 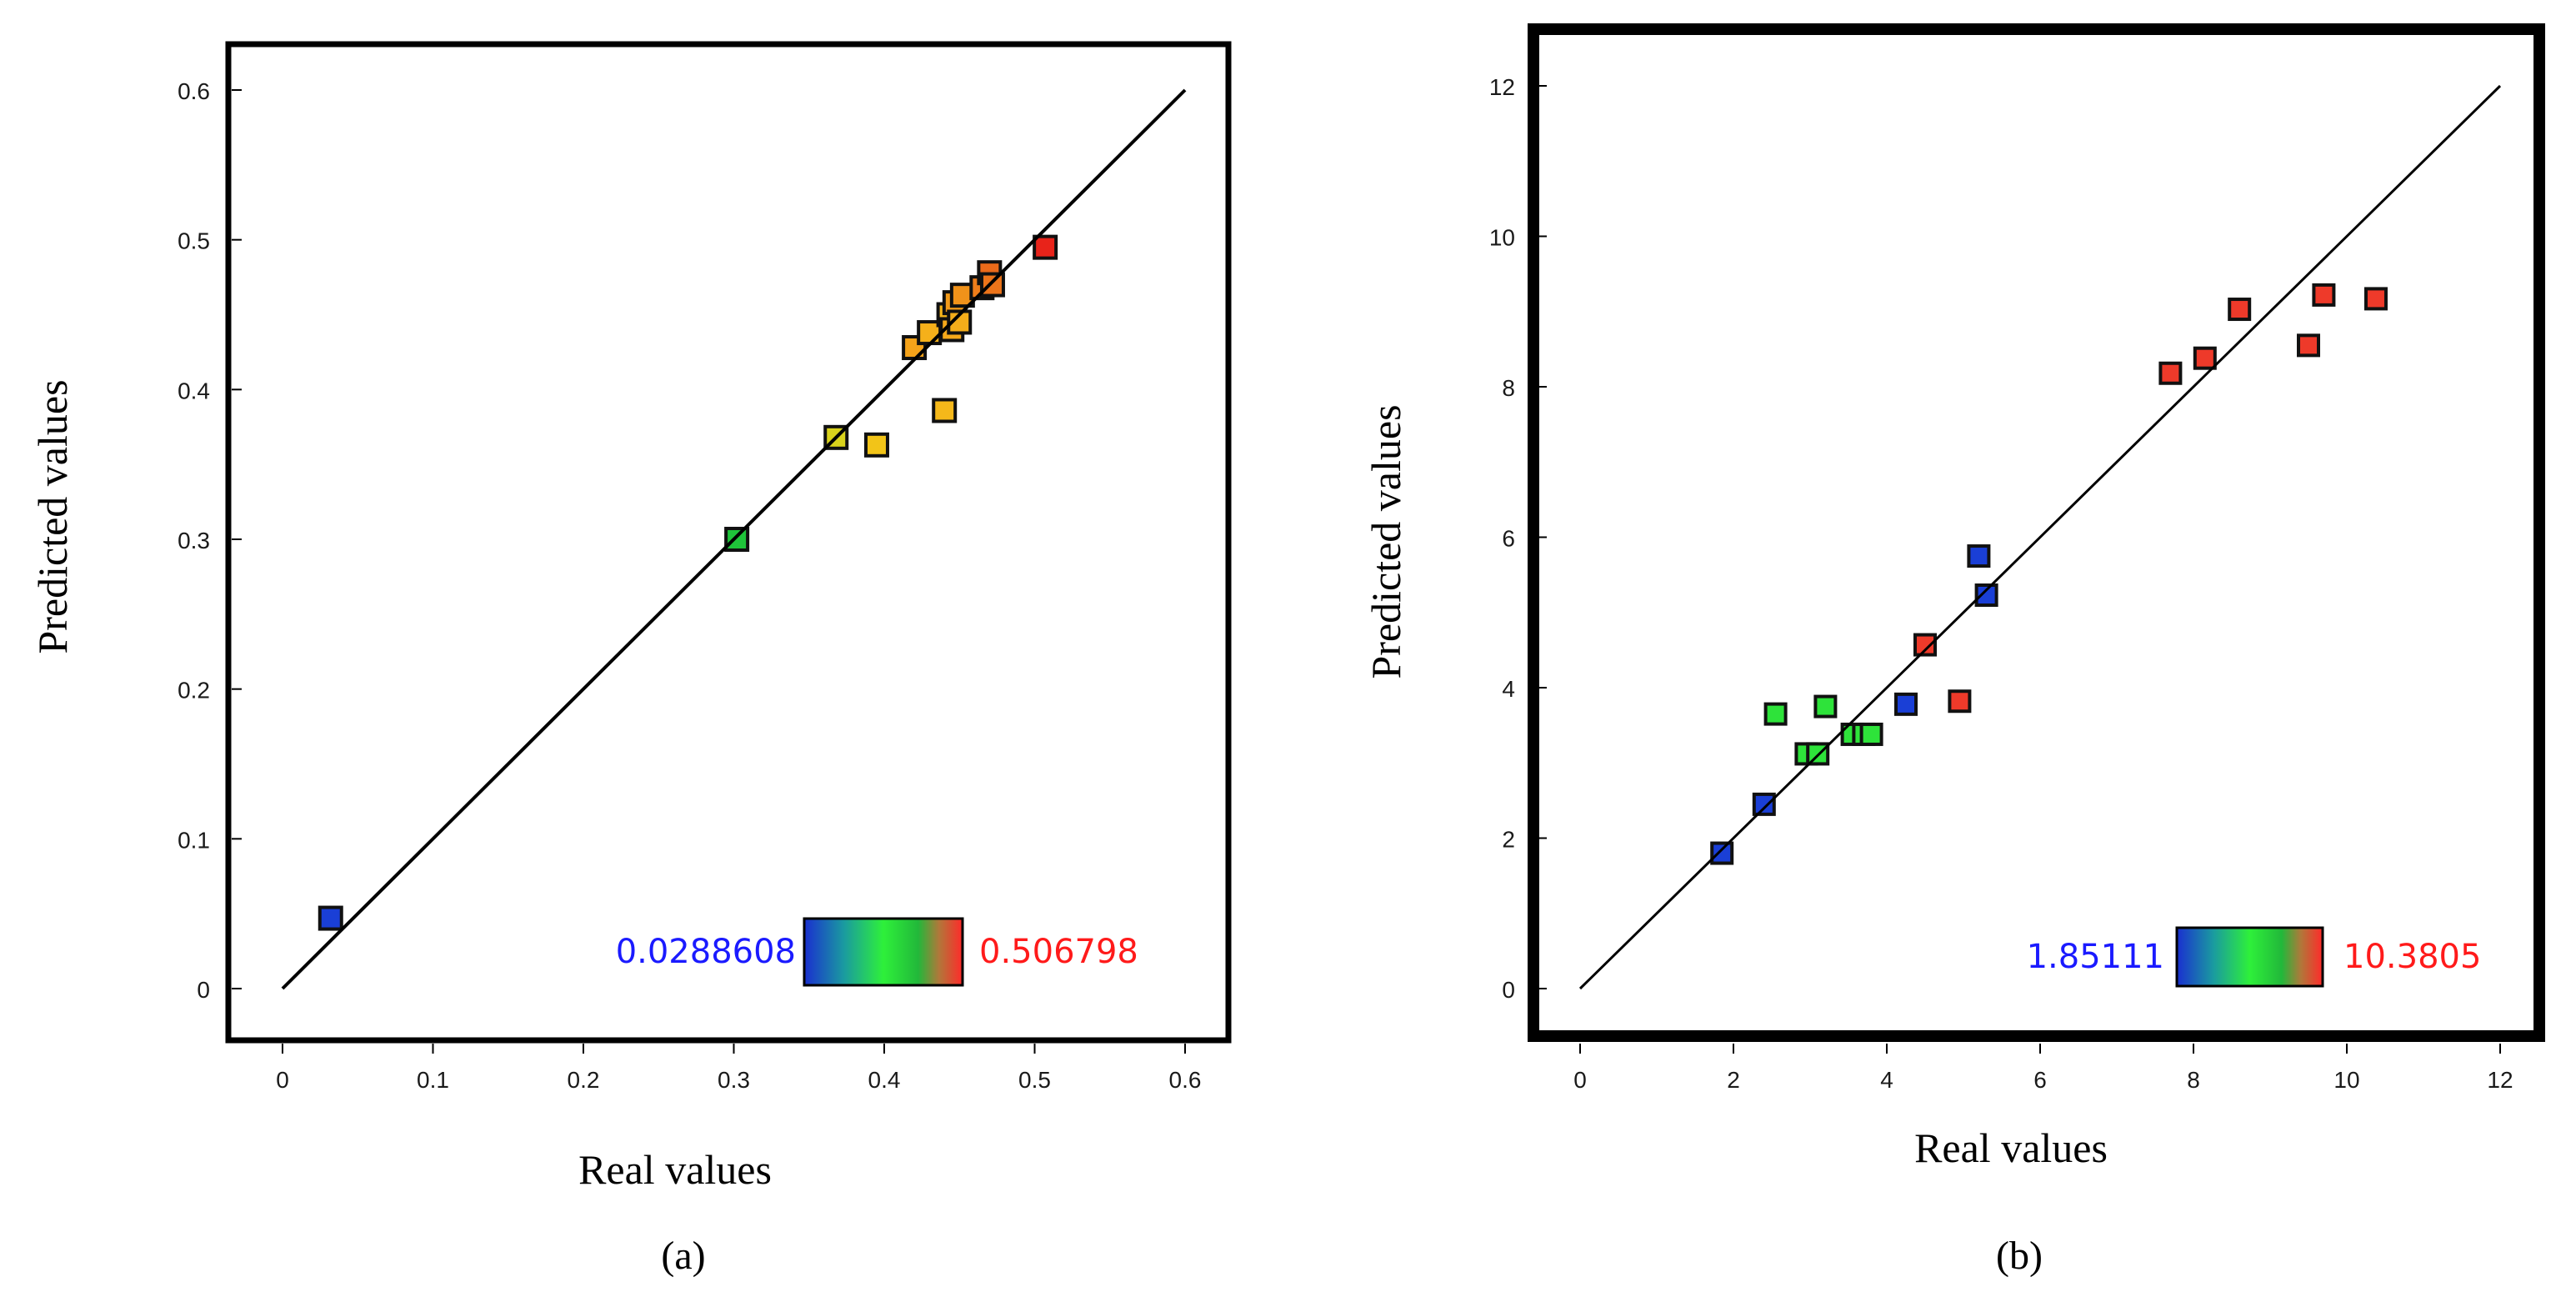 I want to click on y-tick-label: 6, so click(x=1509, y=539).